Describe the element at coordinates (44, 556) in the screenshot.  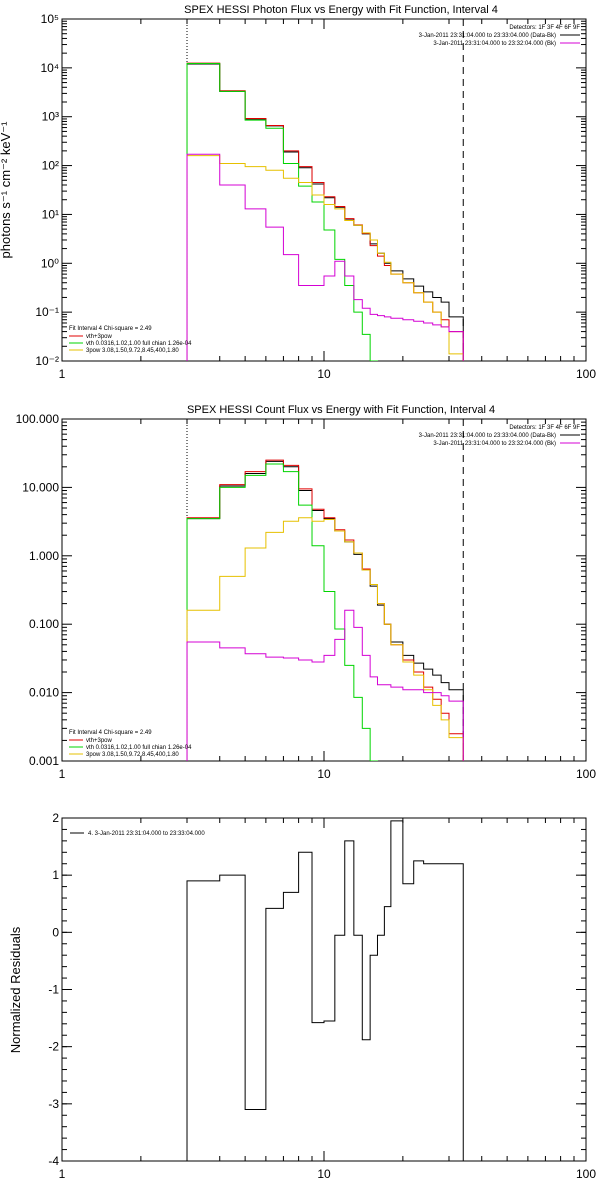
I see `count-y-tick-label: 1.000` at that location.